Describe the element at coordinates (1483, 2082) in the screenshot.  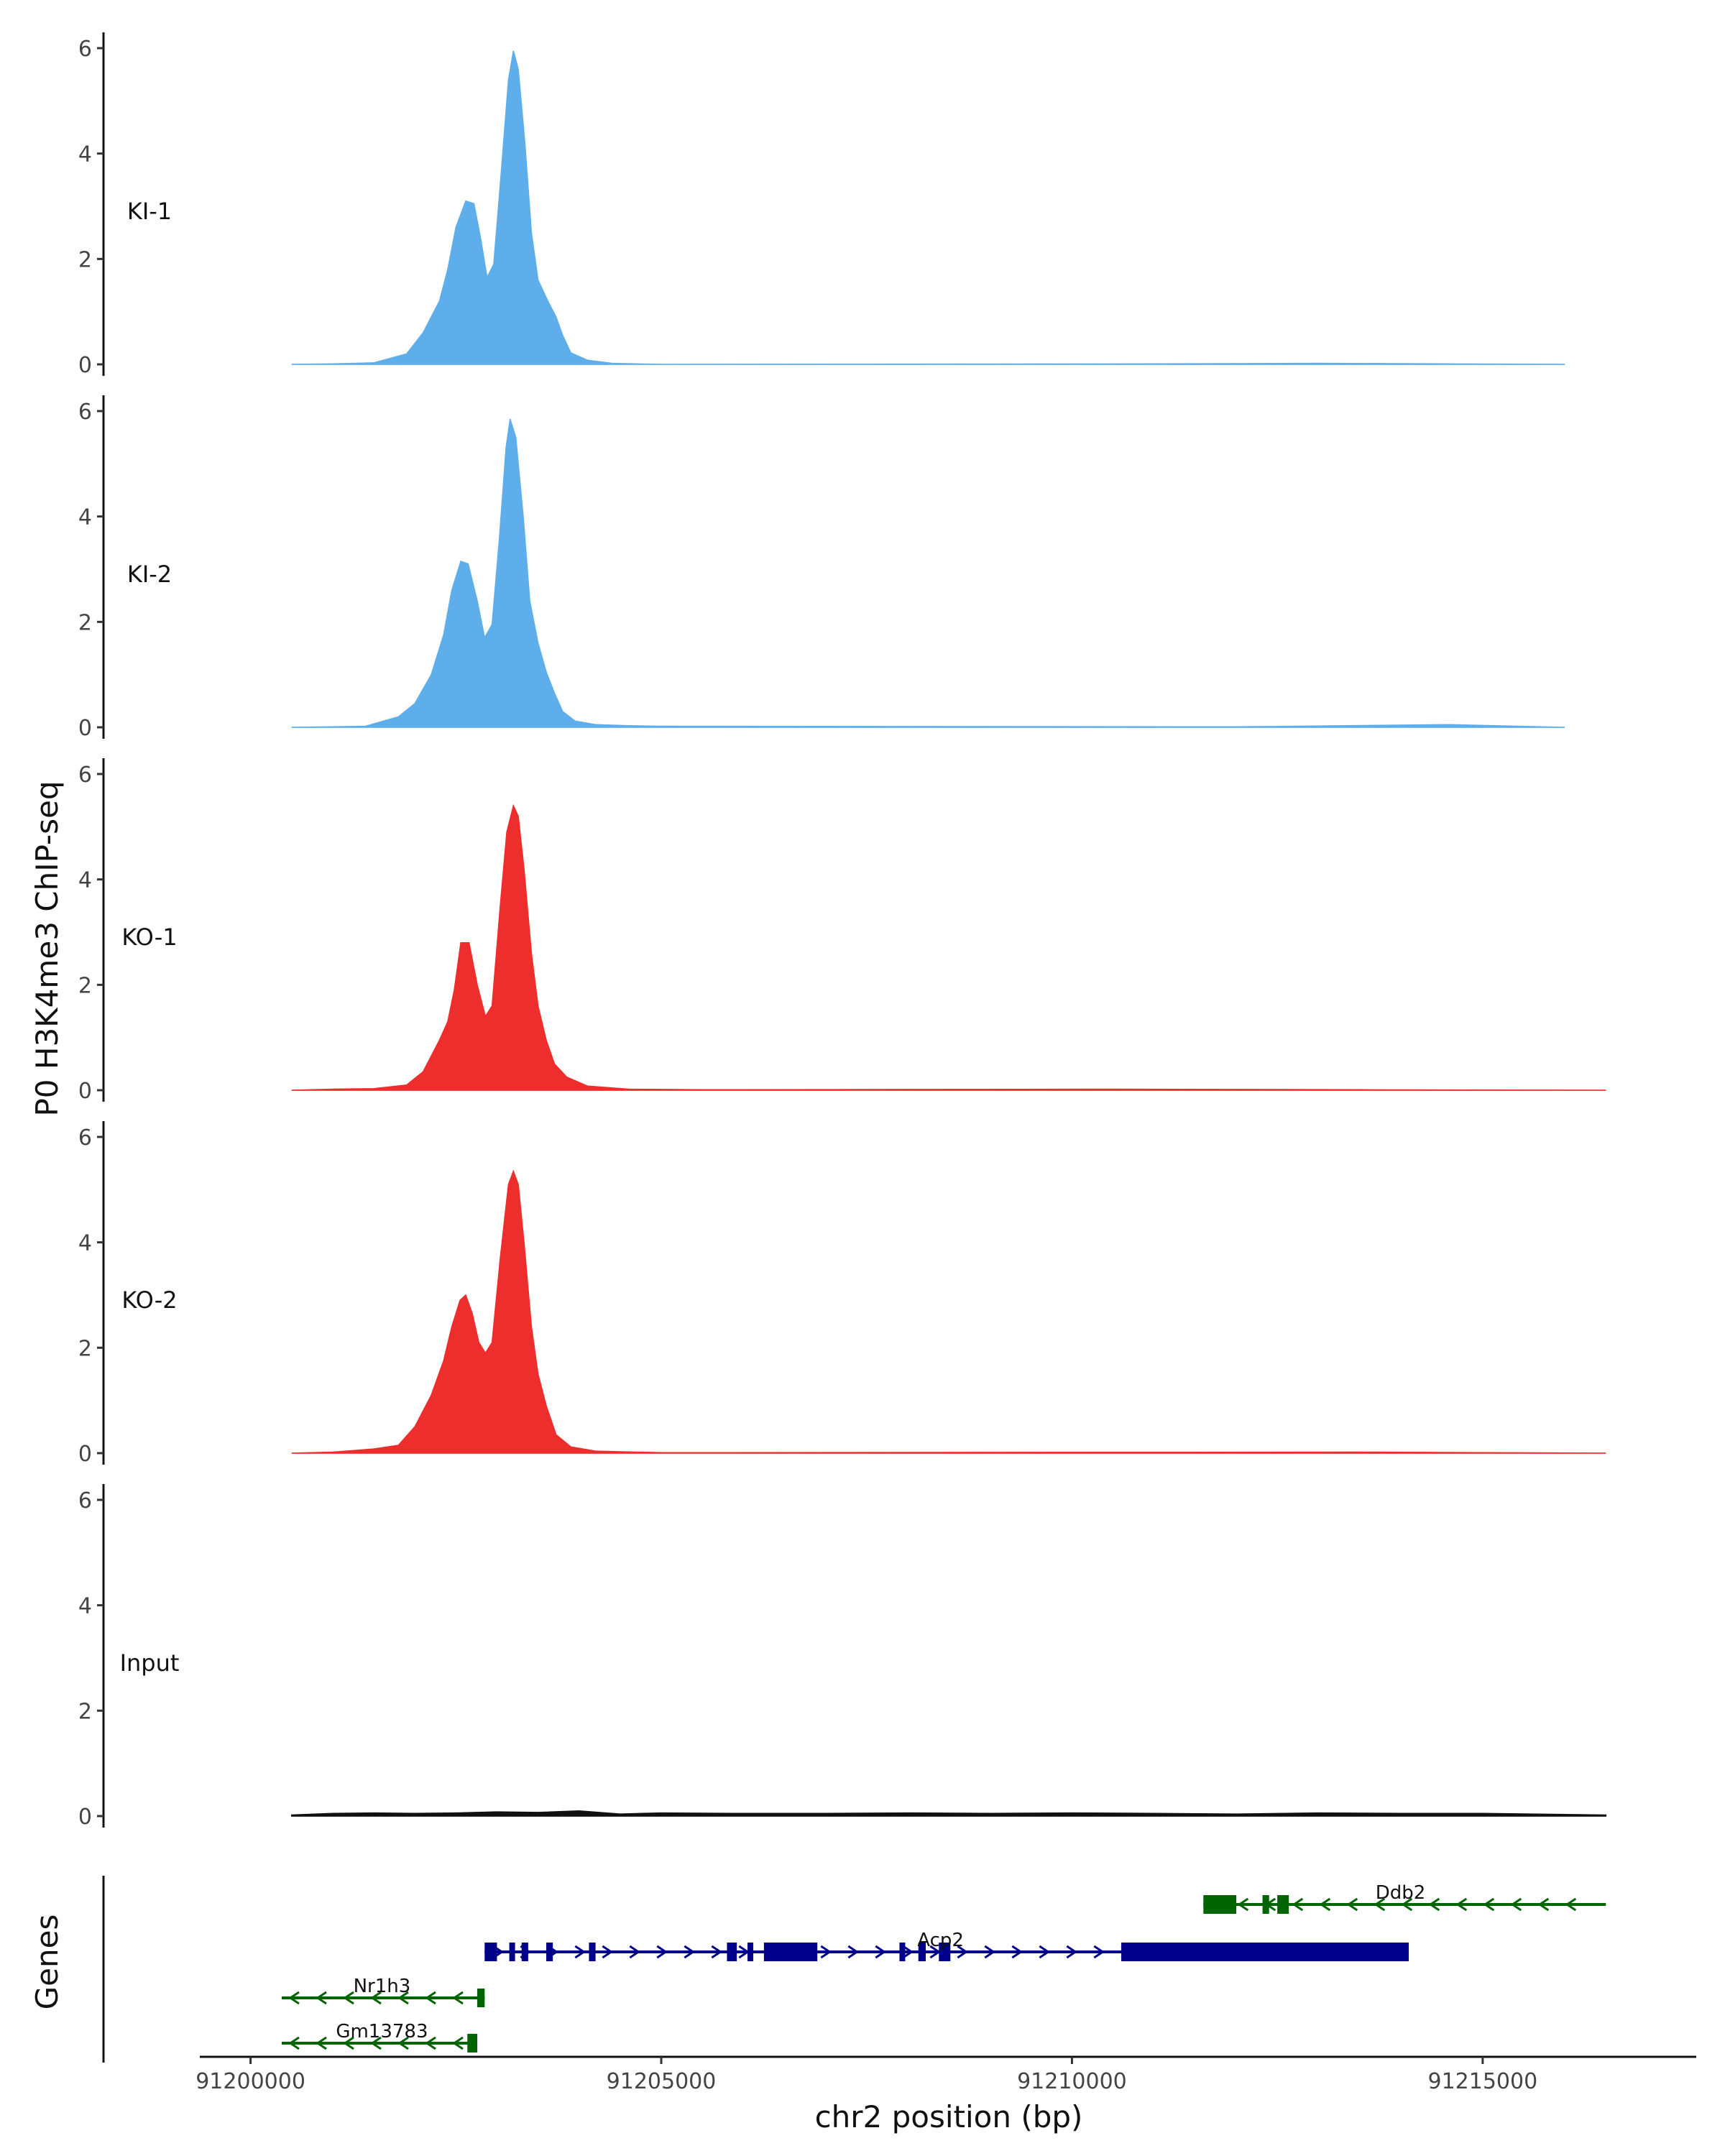
I see `x-tick-label: 91215000` at that location.